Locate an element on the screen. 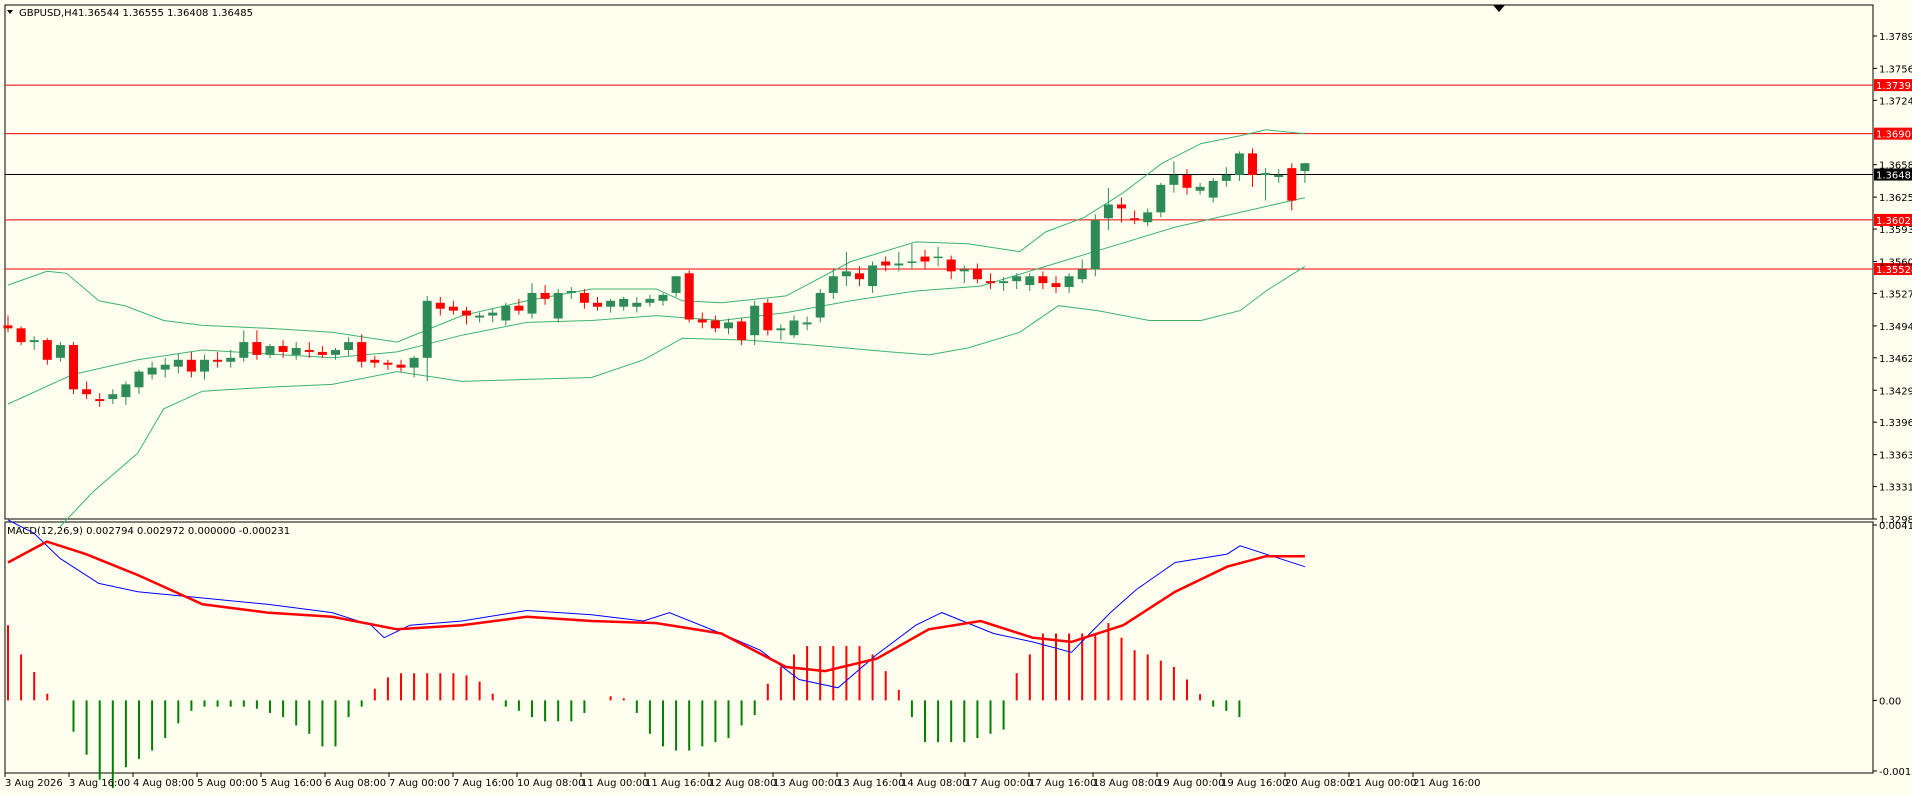 The height and width of the screenshot is (796, 1912). price-axis-label: 1.35275 is located at coordinates (1895, 294).